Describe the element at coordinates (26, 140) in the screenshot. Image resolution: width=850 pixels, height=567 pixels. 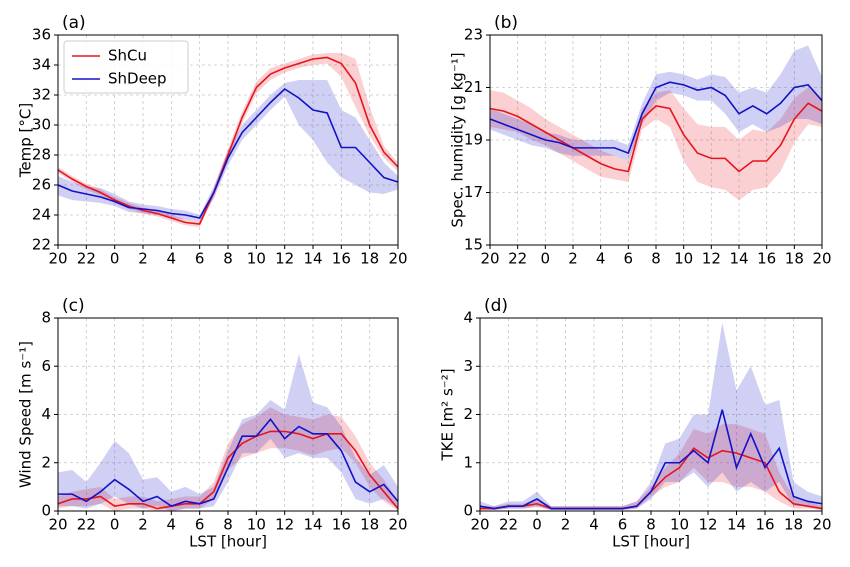
I see `y-axis-label: Temp [°C]` at that location.